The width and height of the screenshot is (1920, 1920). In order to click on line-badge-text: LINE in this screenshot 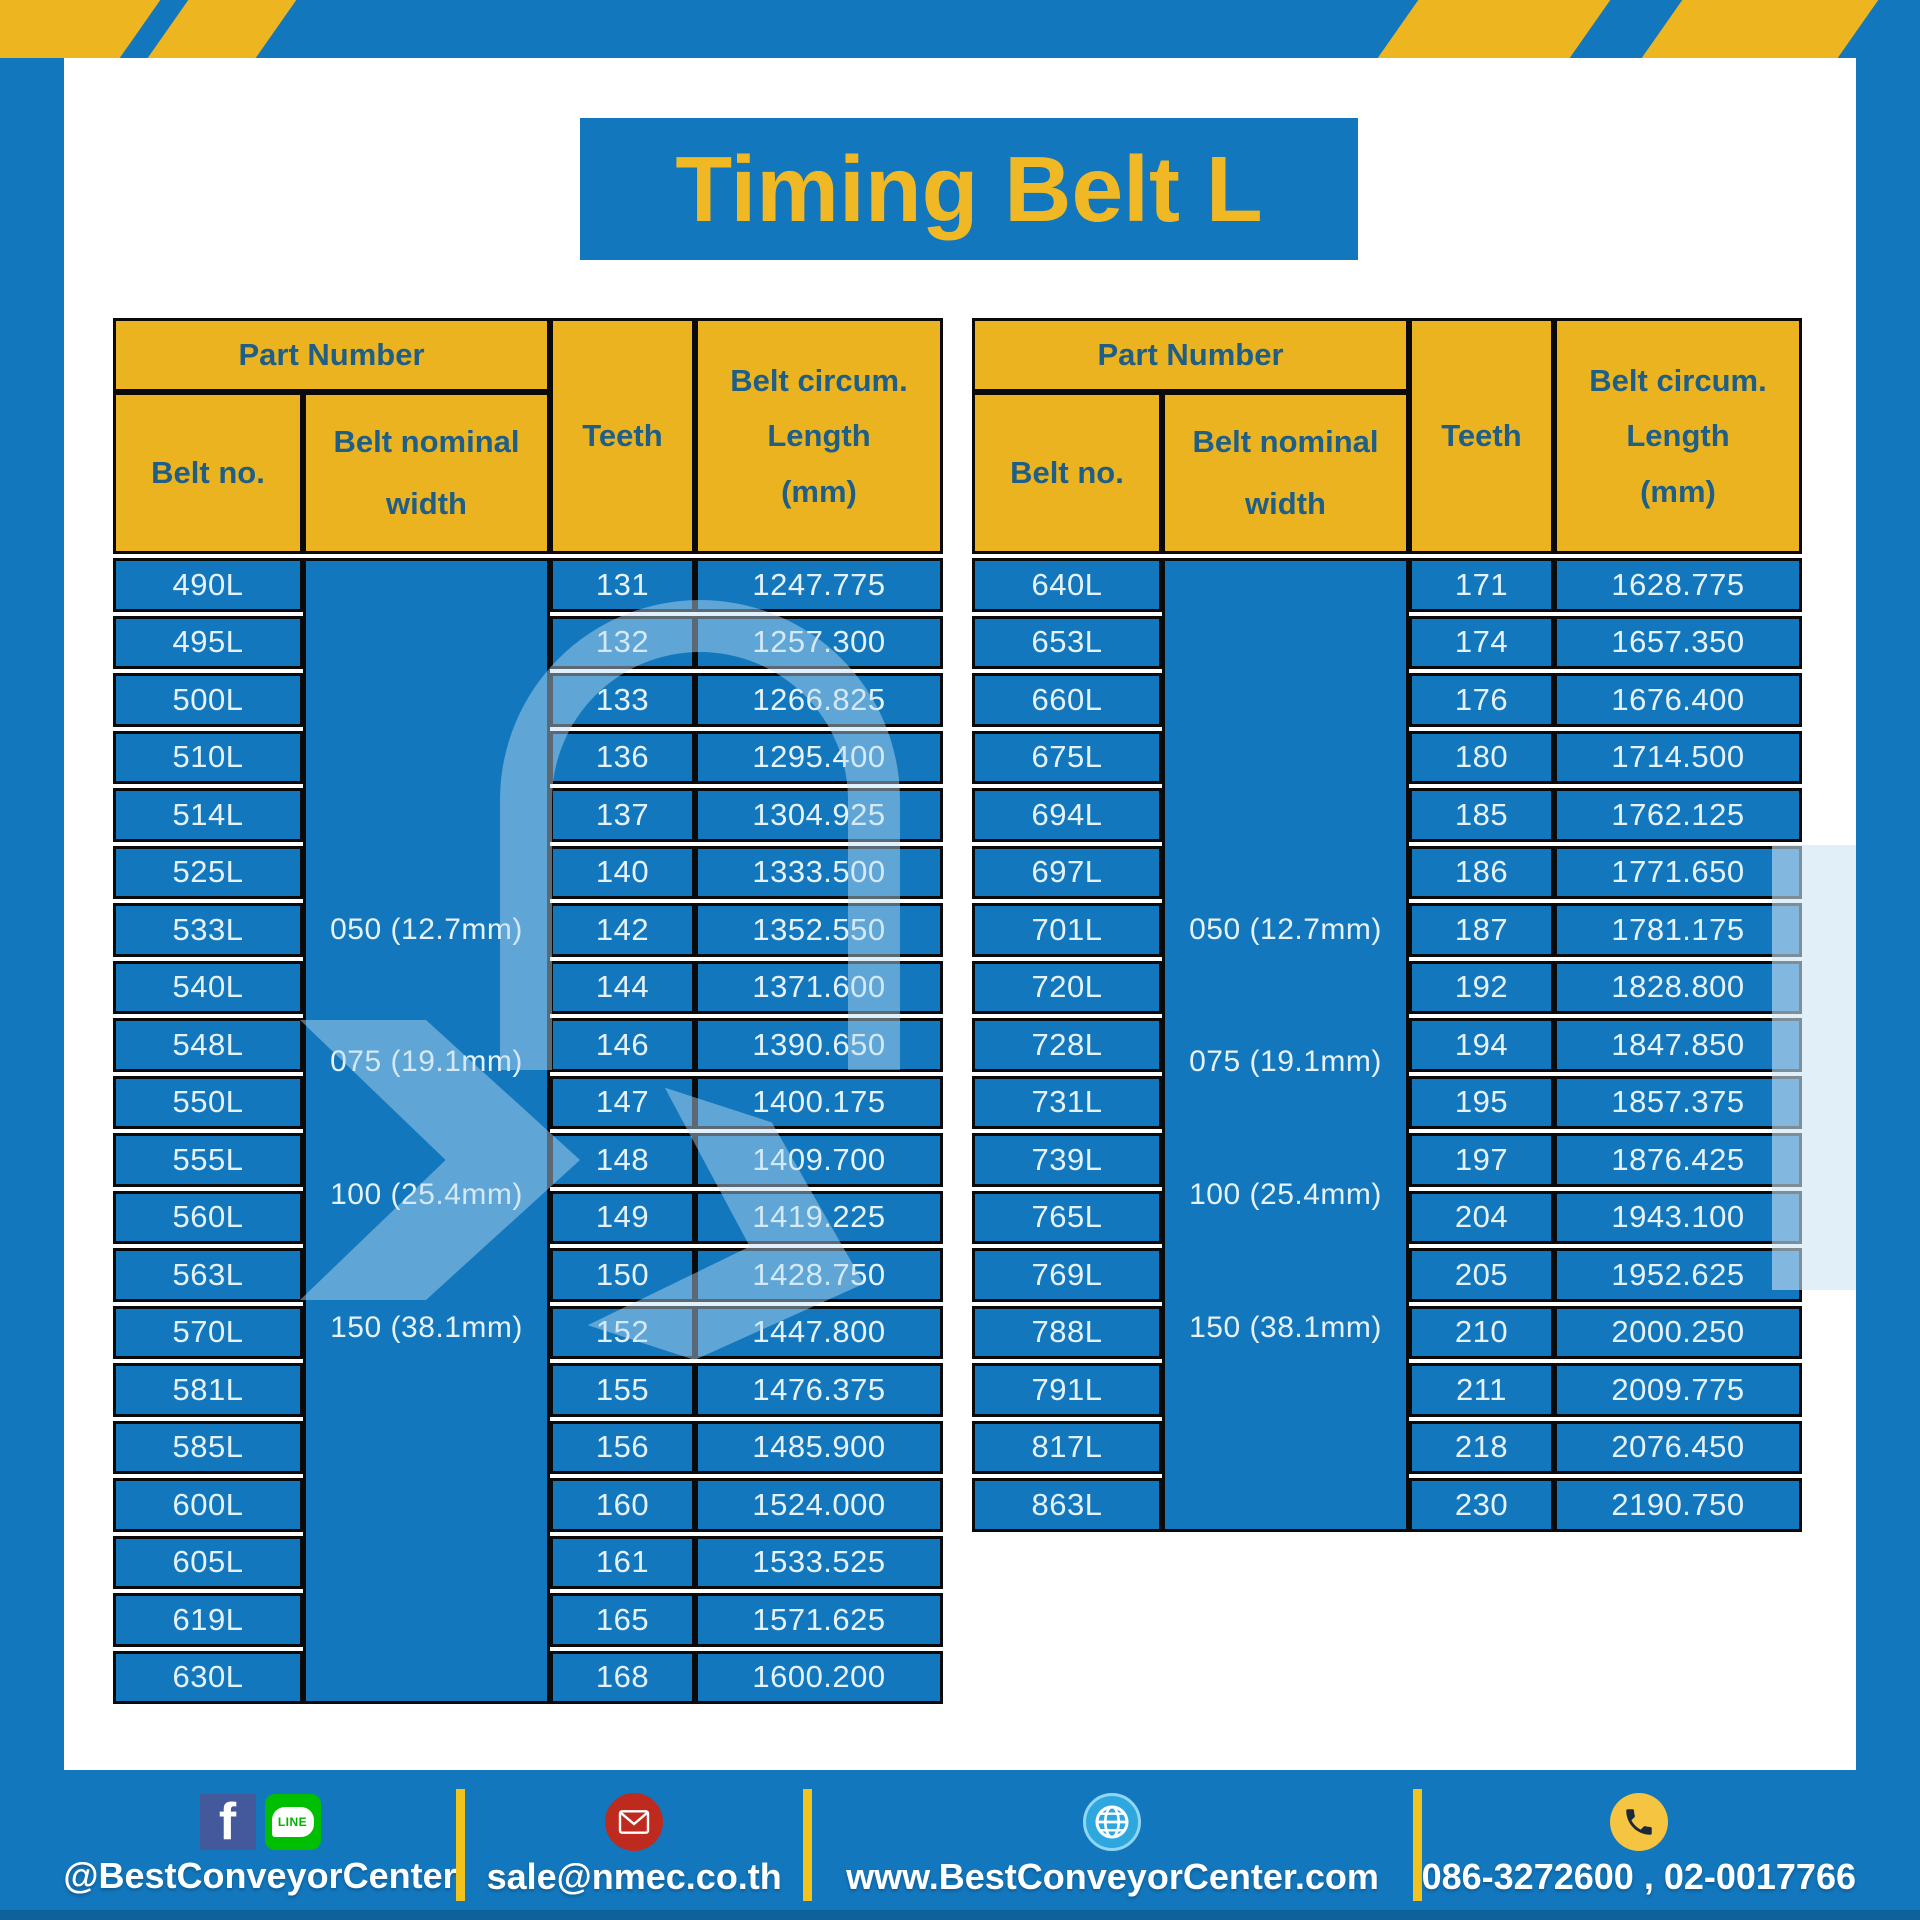, I will do `click(292, 1821)`.